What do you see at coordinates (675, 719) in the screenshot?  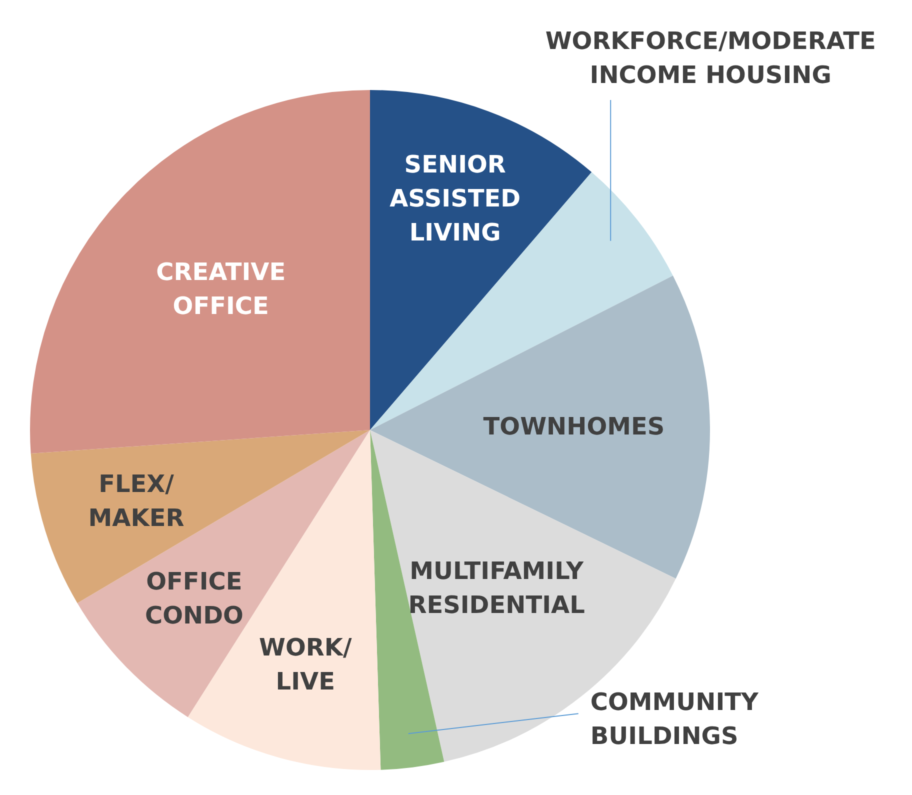 I see `slice-label: COMMUNITY BUILDINGS` at bounding box center [675, 719].